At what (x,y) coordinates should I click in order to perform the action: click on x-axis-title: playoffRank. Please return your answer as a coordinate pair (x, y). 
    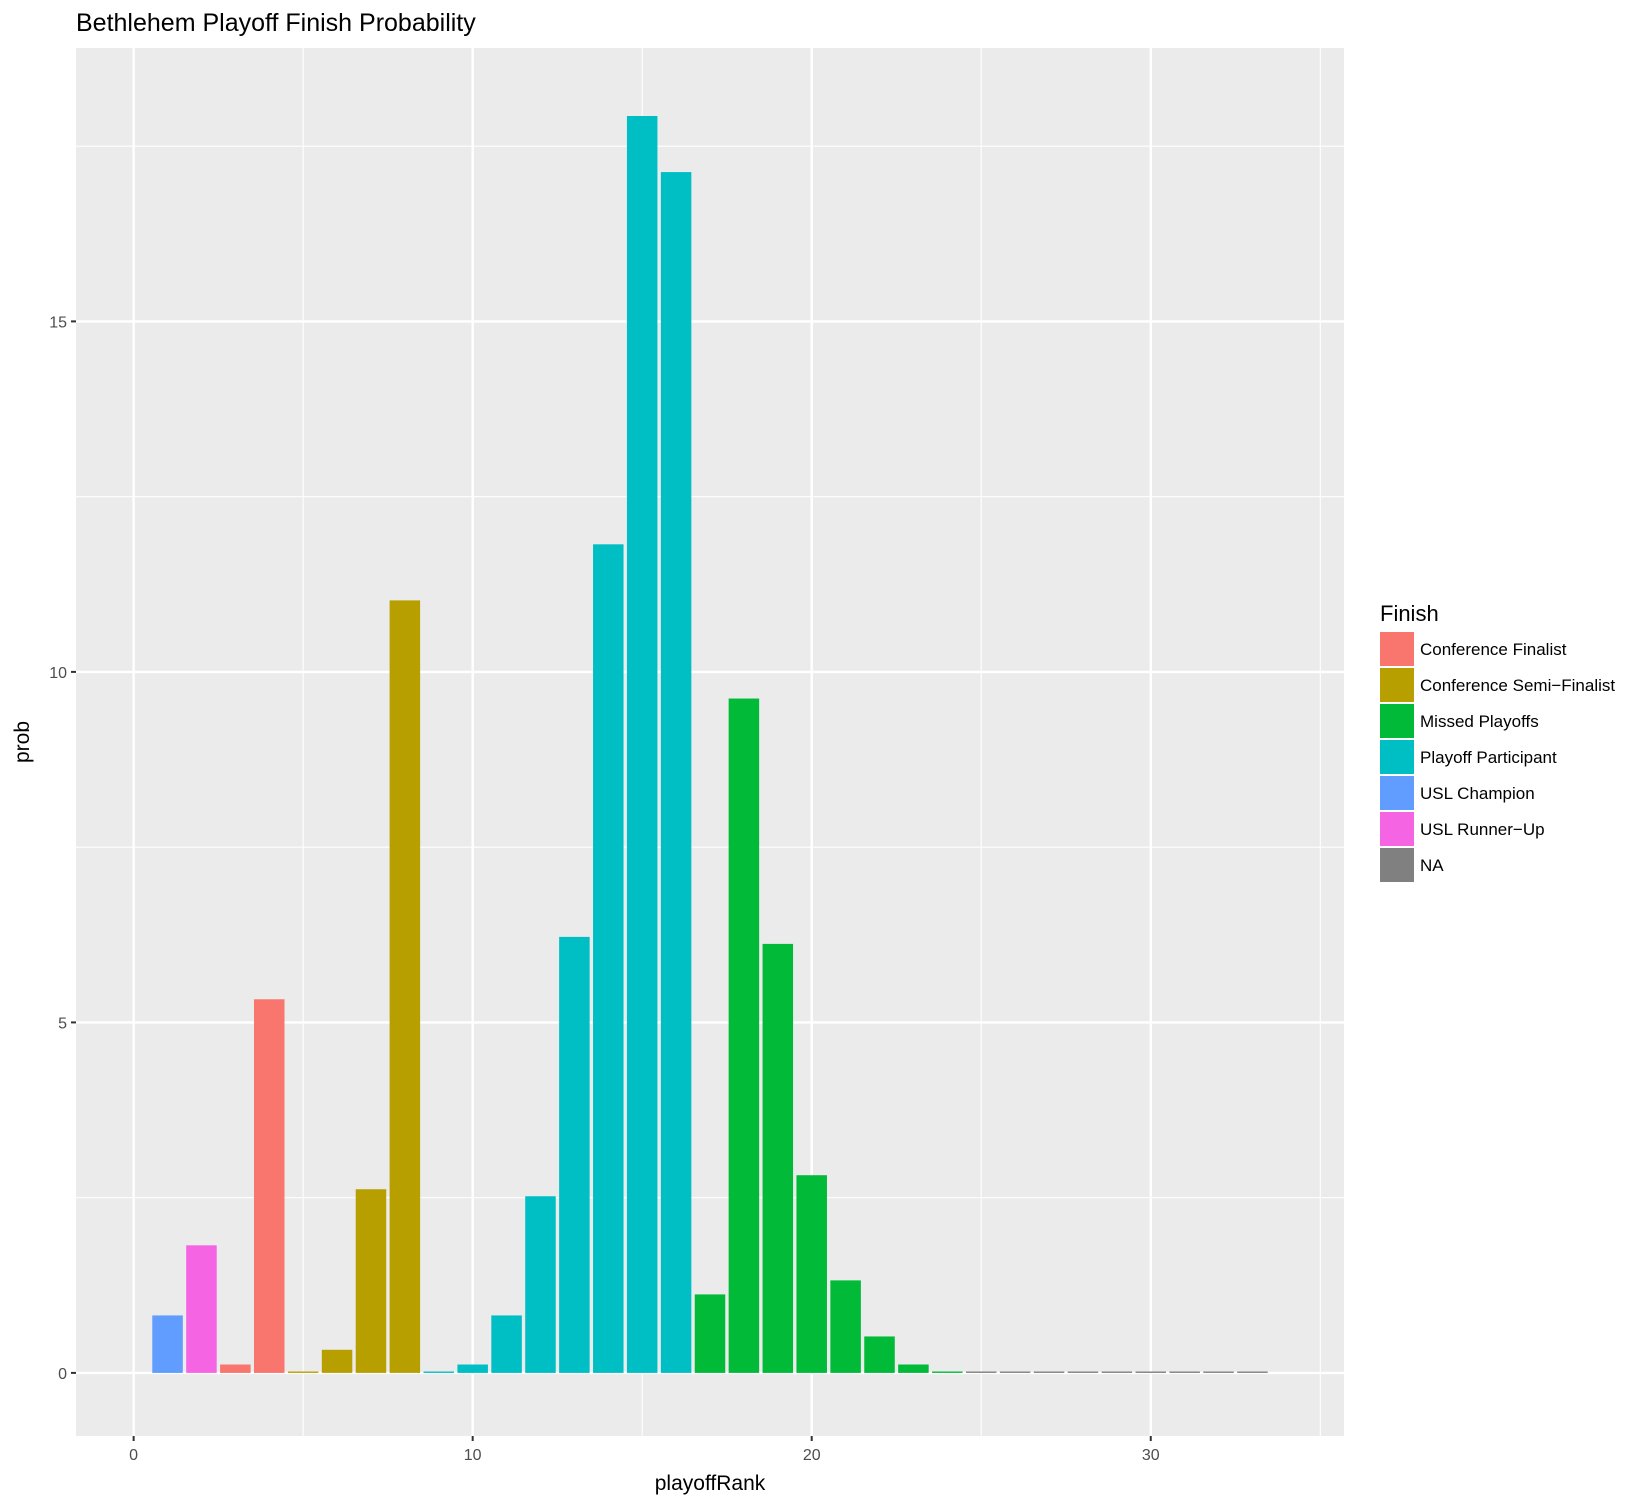
    Looking at the image, I should click on (710, 1483).